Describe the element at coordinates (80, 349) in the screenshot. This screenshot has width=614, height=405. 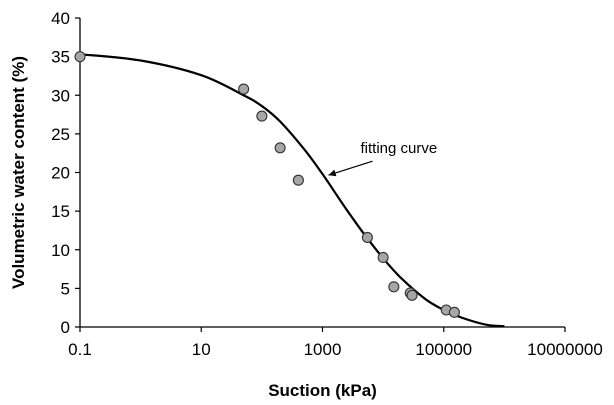
I see `x-tick-label: 0.1` at that location.